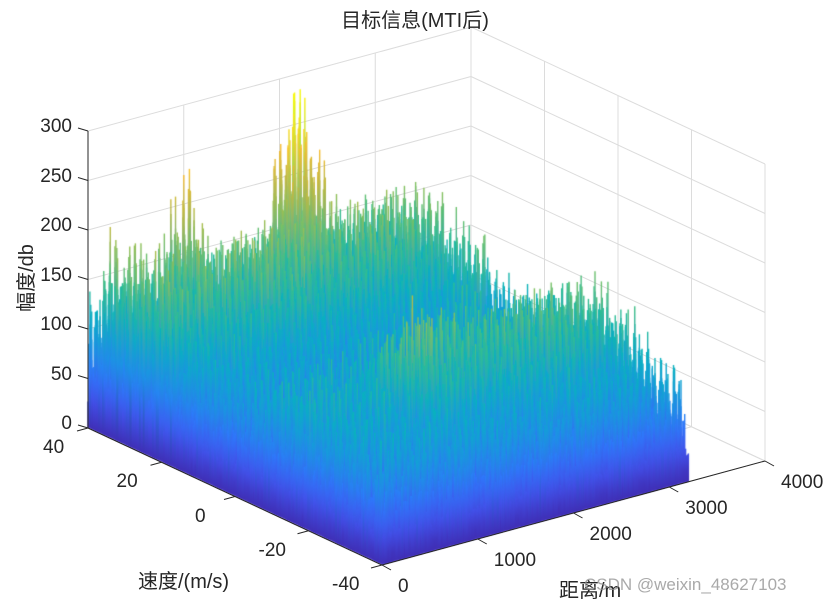 This screenshot has height=604, width=830. I want to click on z-tick-label: 150, so click(56, 275).